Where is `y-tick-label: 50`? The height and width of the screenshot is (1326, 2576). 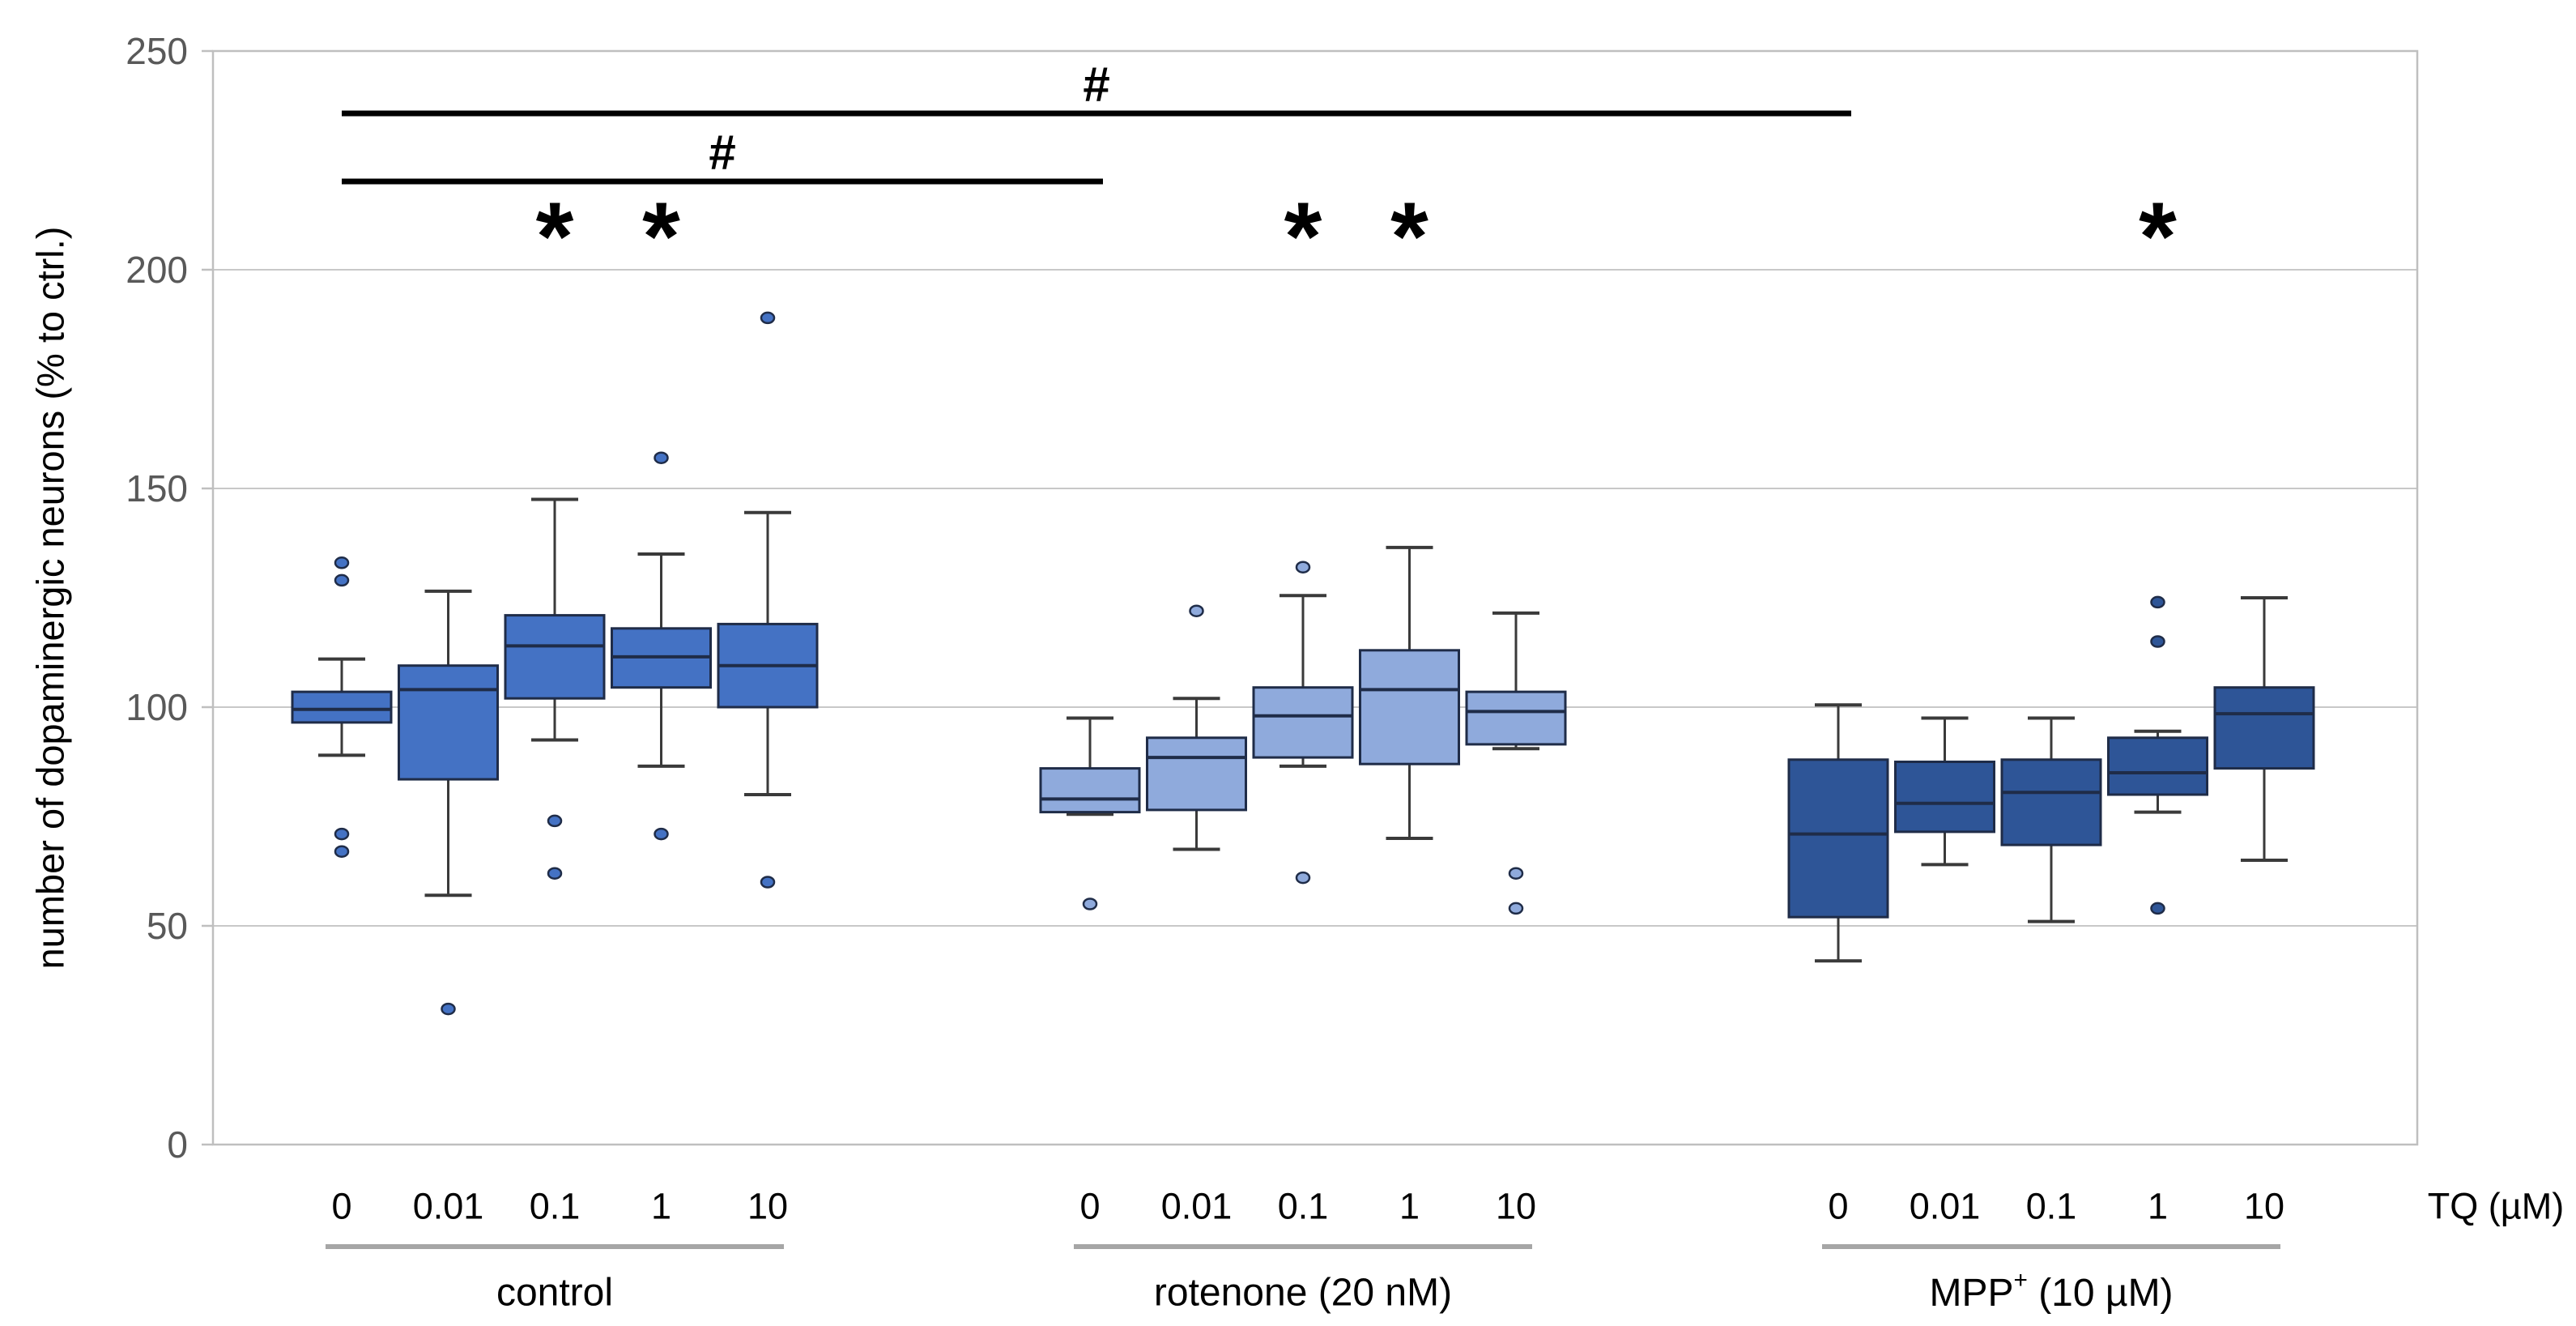
y-tick-label: 50 is located at coordinates (167, 926).